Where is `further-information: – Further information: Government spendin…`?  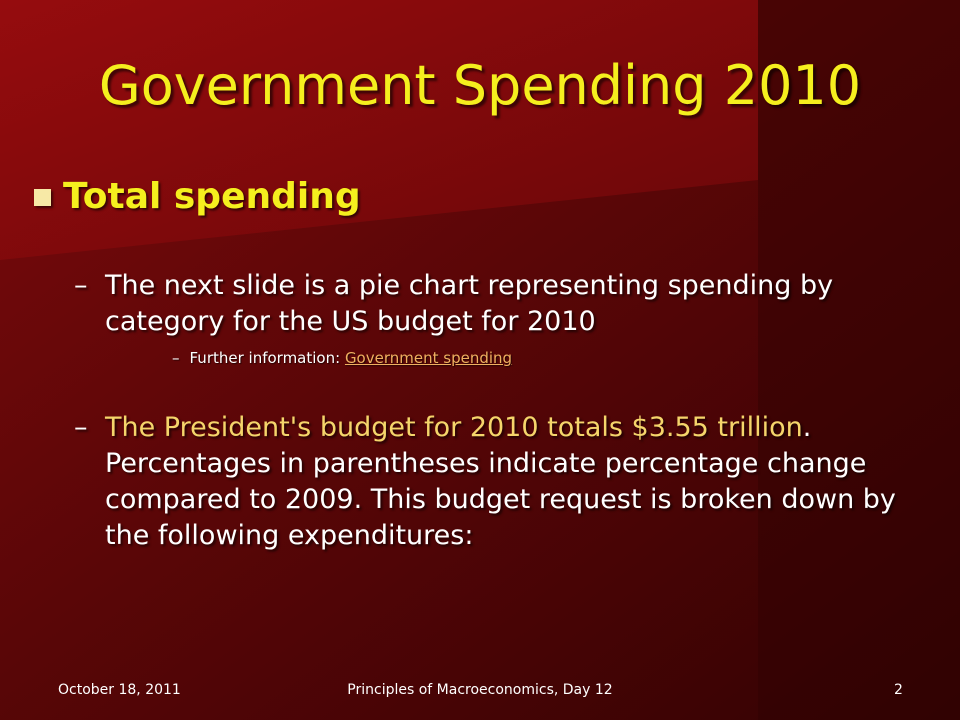
further-information: – Further information: Government spendin… is located at coordinates (342, 358).